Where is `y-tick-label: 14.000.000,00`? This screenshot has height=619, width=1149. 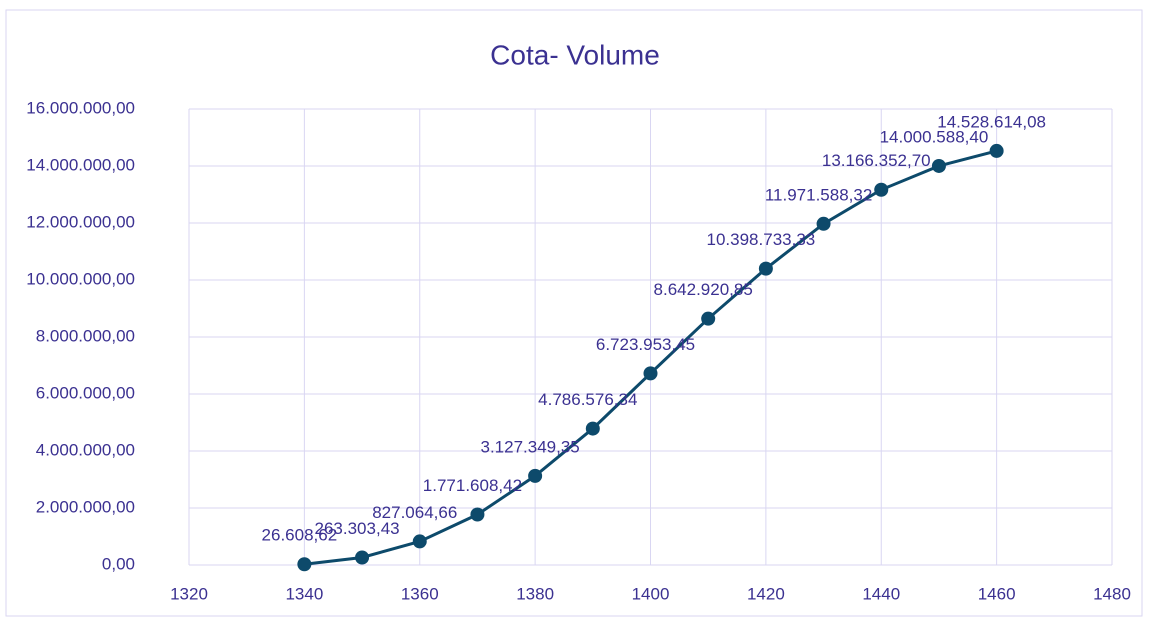 y-tick-label: 14.000.000,00 is located at coordinates (80, 164).